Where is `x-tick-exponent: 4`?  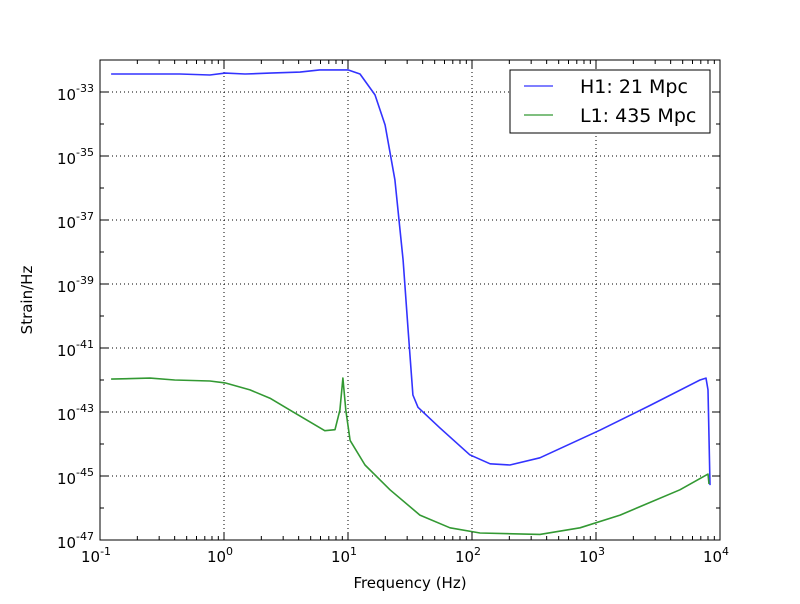
x-tick-exponent: 4 is located at coordinates (725, 551).